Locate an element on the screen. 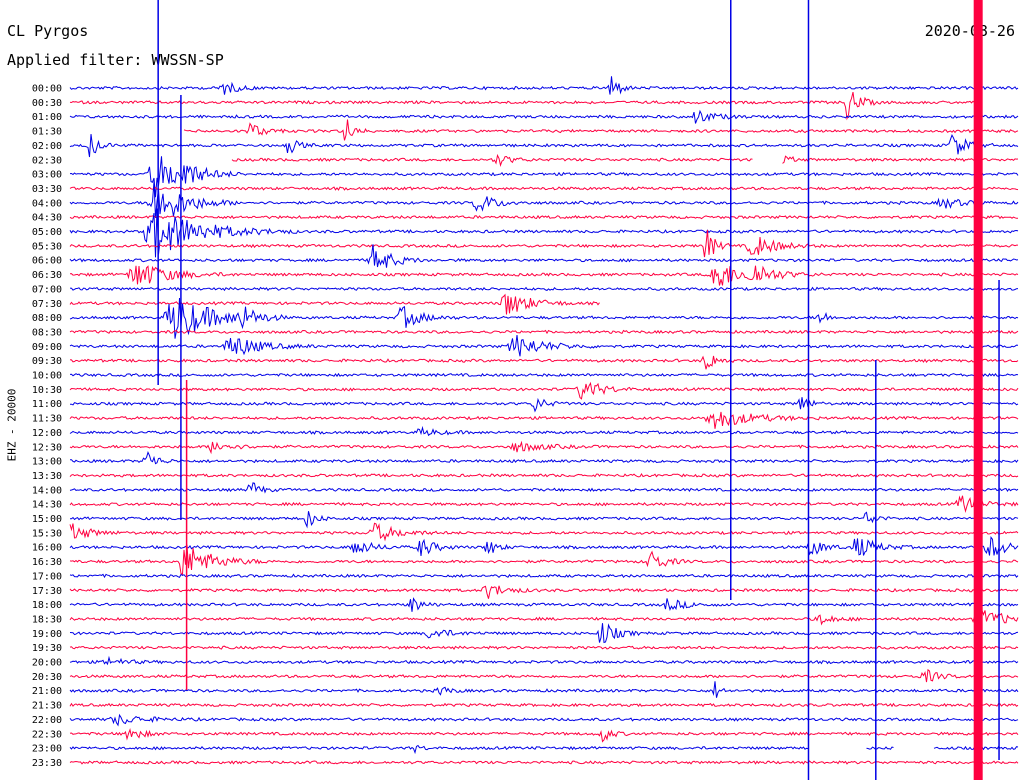 The height and width of the screenshot is (780, 1024). row-time-label: 00:00 is located at coordinates (47, 89).